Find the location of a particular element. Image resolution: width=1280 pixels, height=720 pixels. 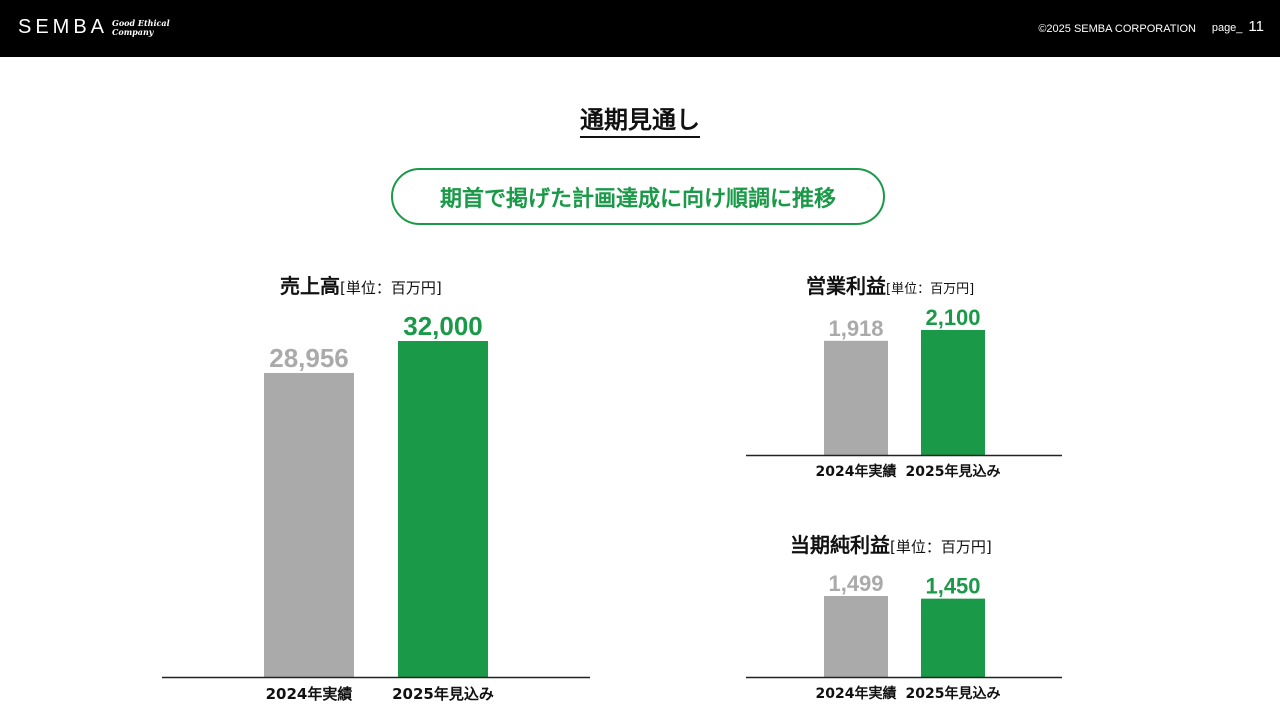

tagline-line-2: Company is located at coordinates (133, 32).